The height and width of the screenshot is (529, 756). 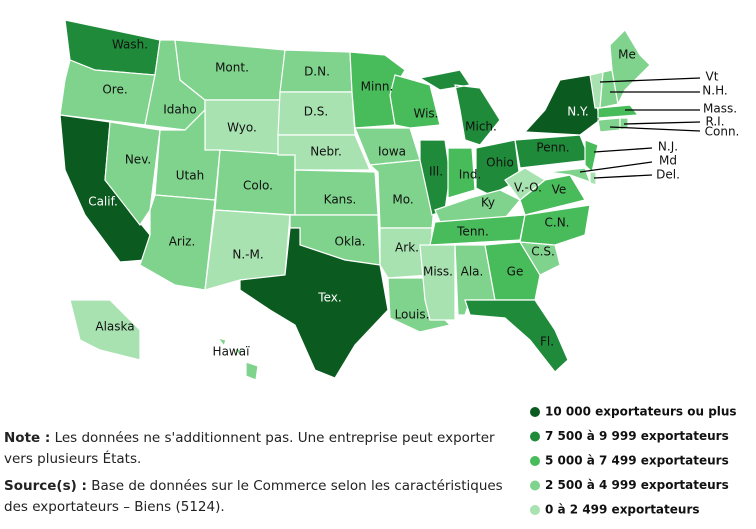 I want to click on state-label: Mass., so click(x=720, y=109).